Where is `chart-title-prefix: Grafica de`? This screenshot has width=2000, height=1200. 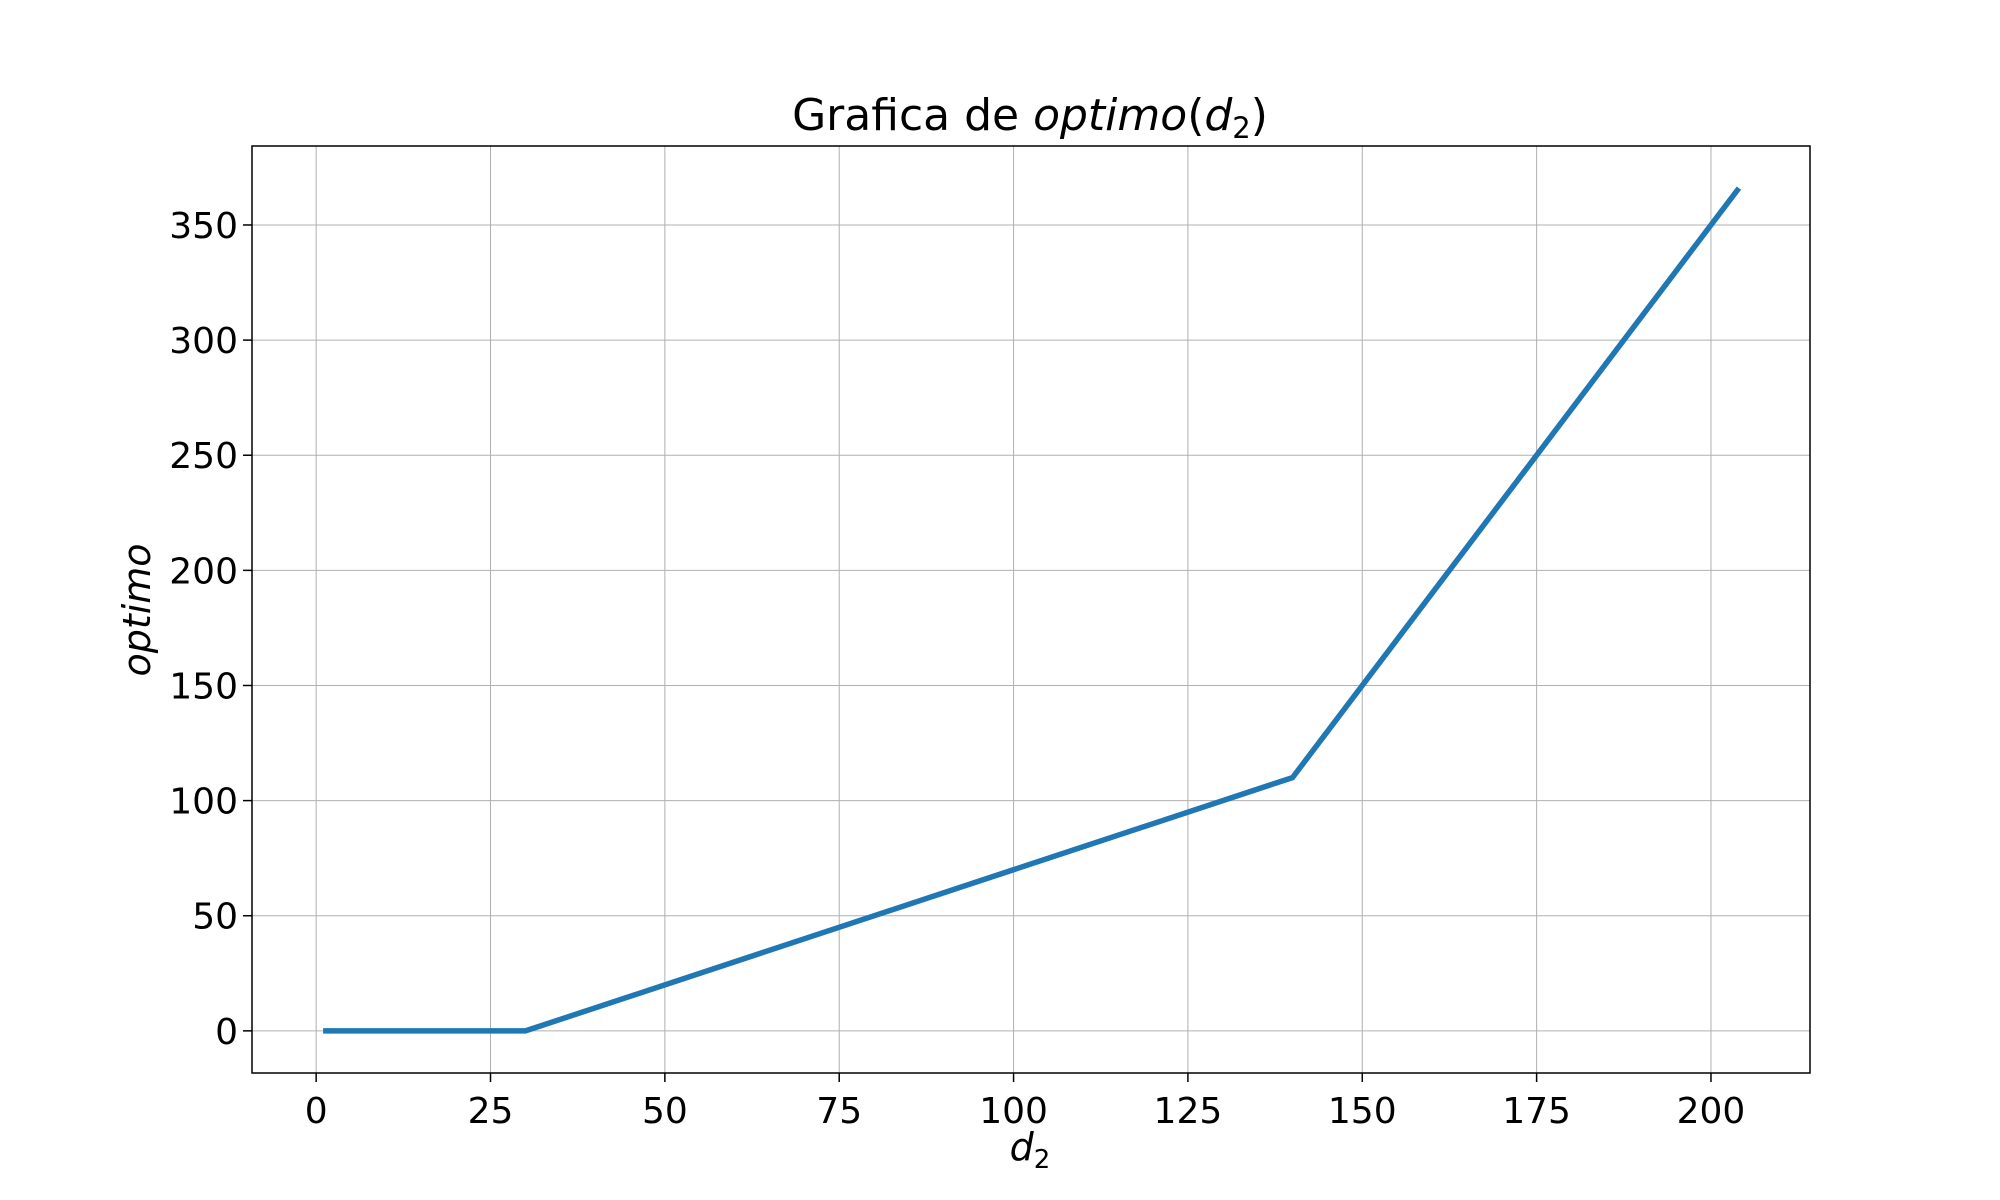
chart-title-prefix: Grafica de is located at coordinates (912, 115).